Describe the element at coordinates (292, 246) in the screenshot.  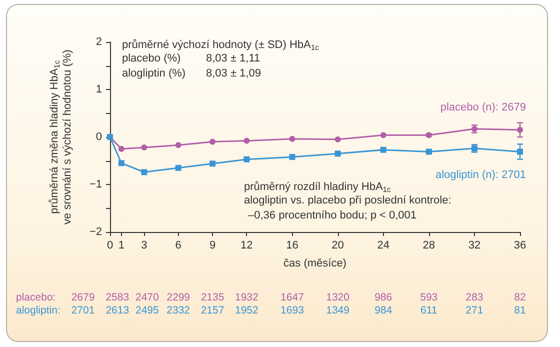
I see `x-tick-label: 16` at that location.